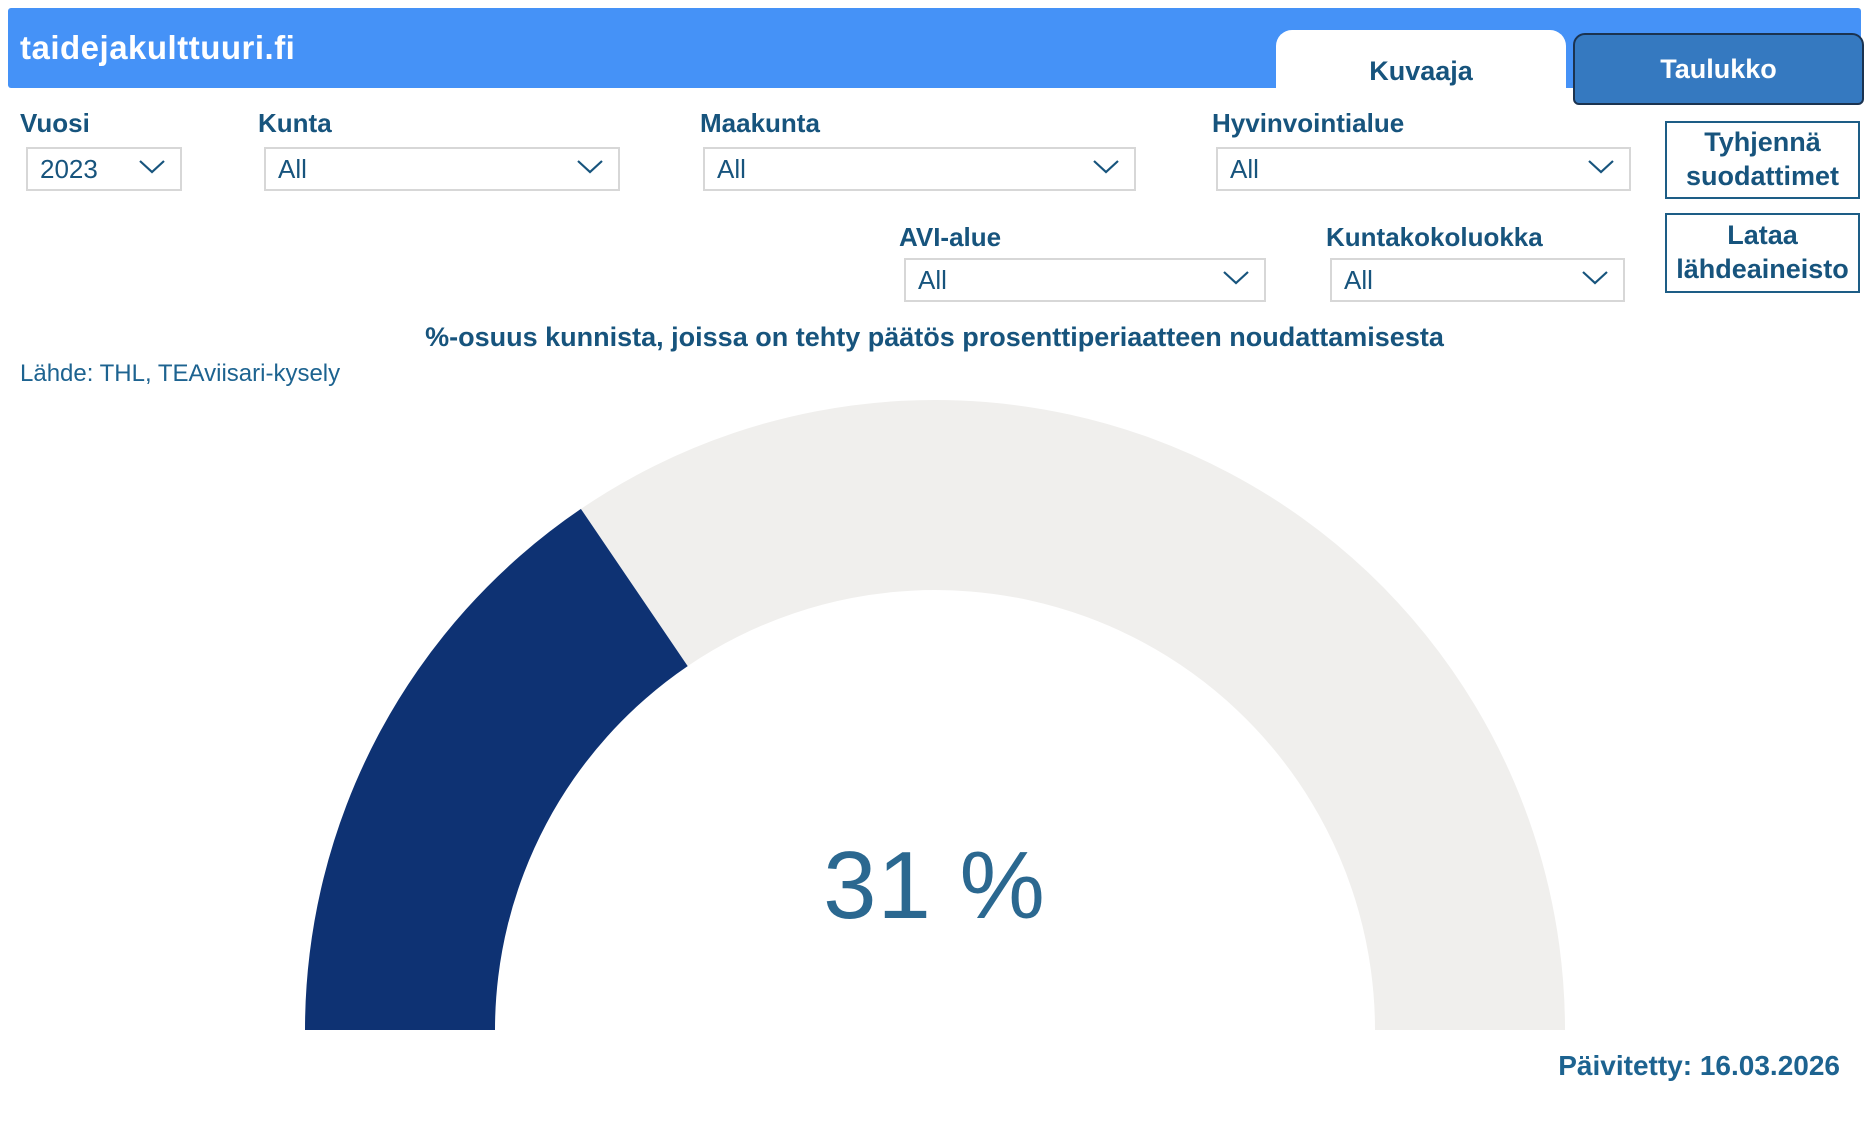  Describe the element at coordinates (932, 279) in the screenshot. I see `avi-alue-value: All` at that location.